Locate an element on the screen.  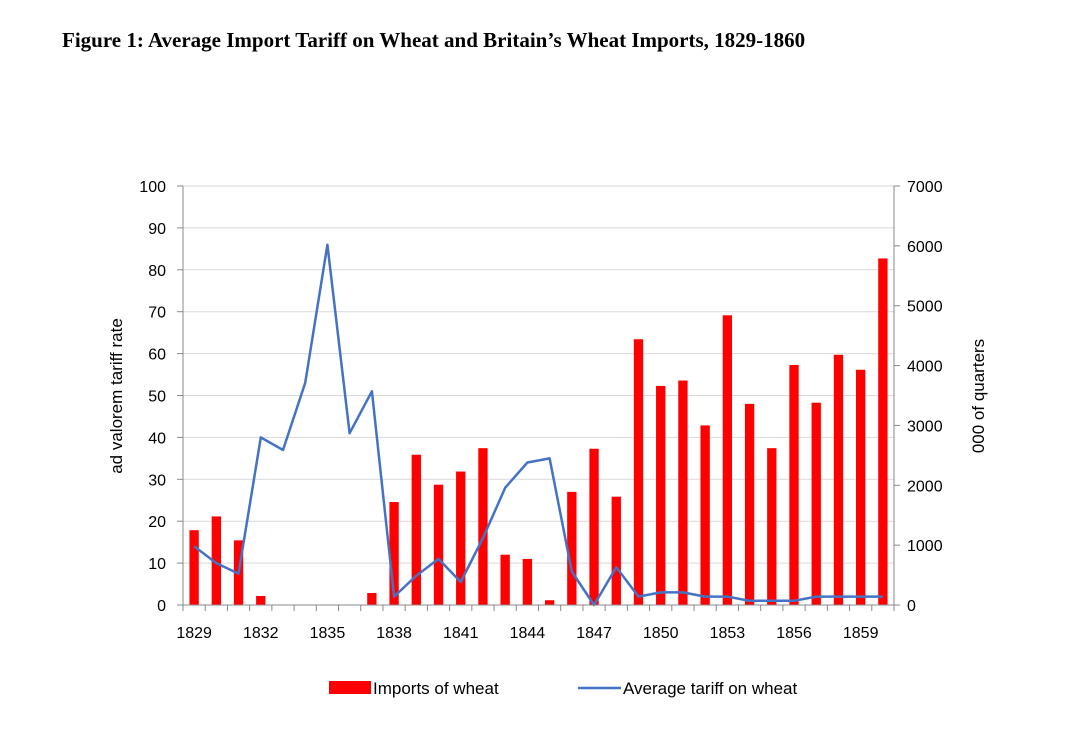
x-tick-label: 1847 is located at coordinates (594, 633).